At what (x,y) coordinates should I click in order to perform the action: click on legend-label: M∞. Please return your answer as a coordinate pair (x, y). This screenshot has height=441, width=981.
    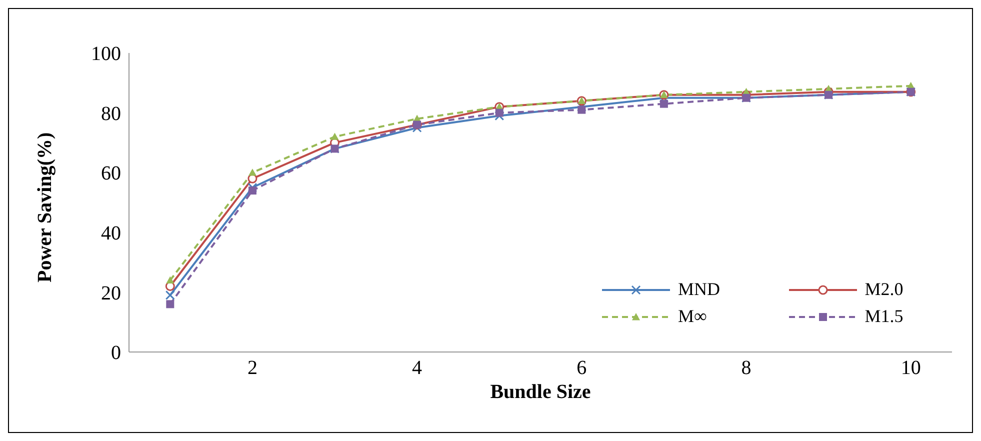
    Looking at the image, I should click on (692, 316).